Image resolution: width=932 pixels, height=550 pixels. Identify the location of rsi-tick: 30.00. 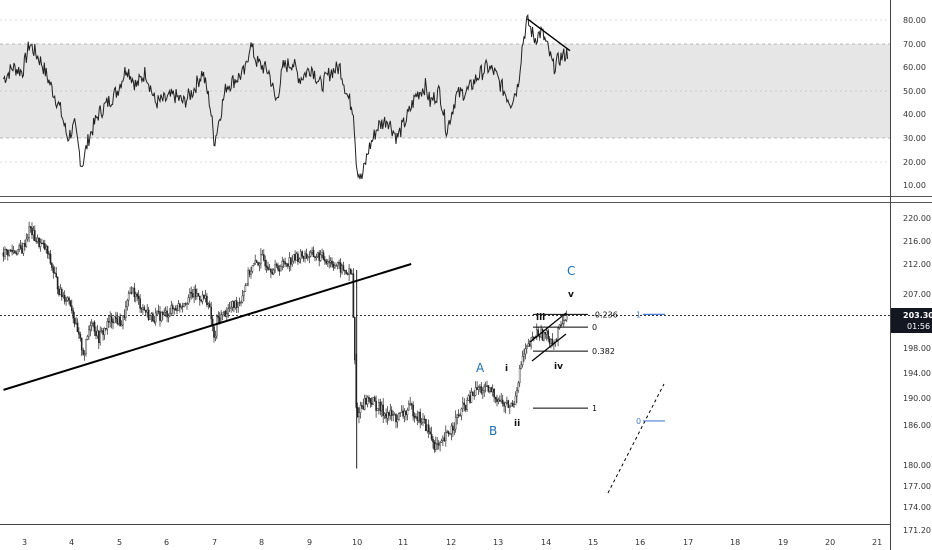
(914, 138).